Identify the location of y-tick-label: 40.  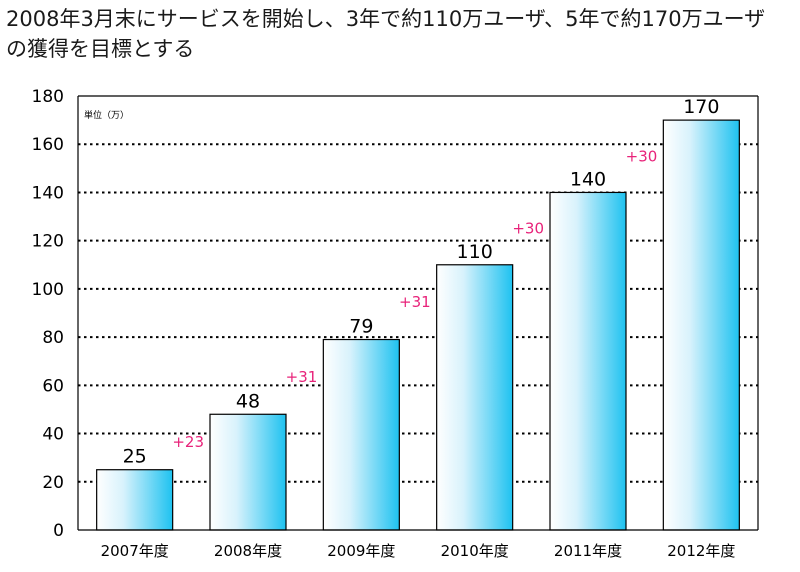
(53, 435).